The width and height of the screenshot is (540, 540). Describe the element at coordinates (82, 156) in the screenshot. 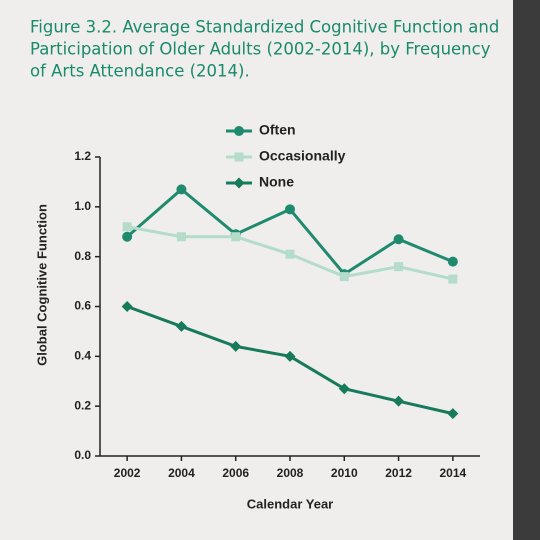

I see `y-tick-label: 1.2` at that location.